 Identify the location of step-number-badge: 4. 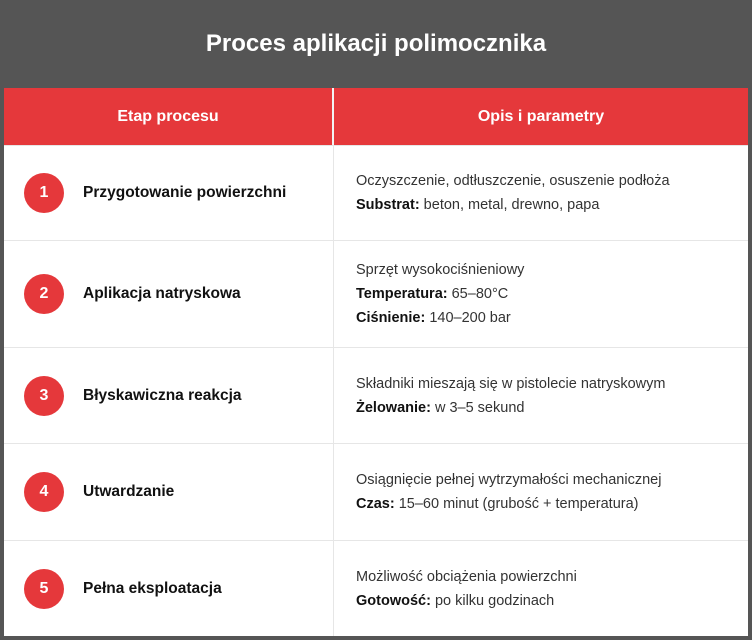
(44, 492).